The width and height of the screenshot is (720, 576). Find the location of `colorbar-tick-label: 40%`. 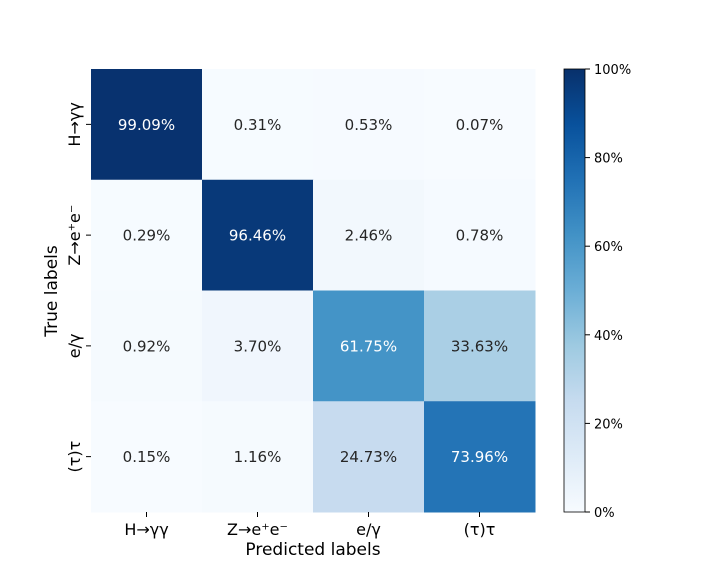

colorbar-tick-label: 40% is located at coordinates (608, 336).